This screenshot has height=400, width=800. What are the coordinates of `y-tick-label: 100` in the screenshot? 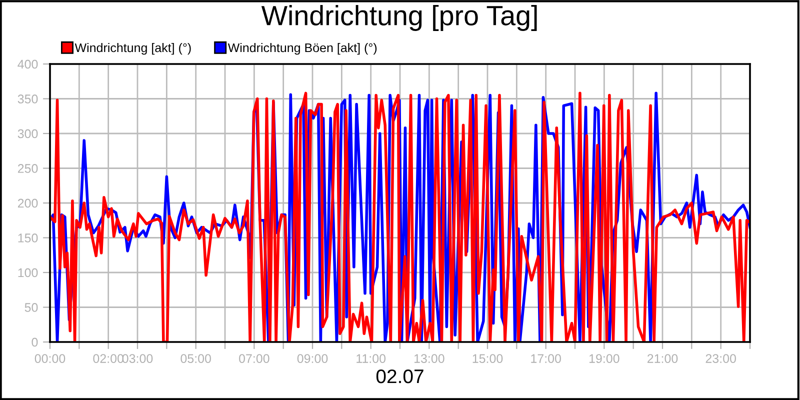 It's located at (28, 273).